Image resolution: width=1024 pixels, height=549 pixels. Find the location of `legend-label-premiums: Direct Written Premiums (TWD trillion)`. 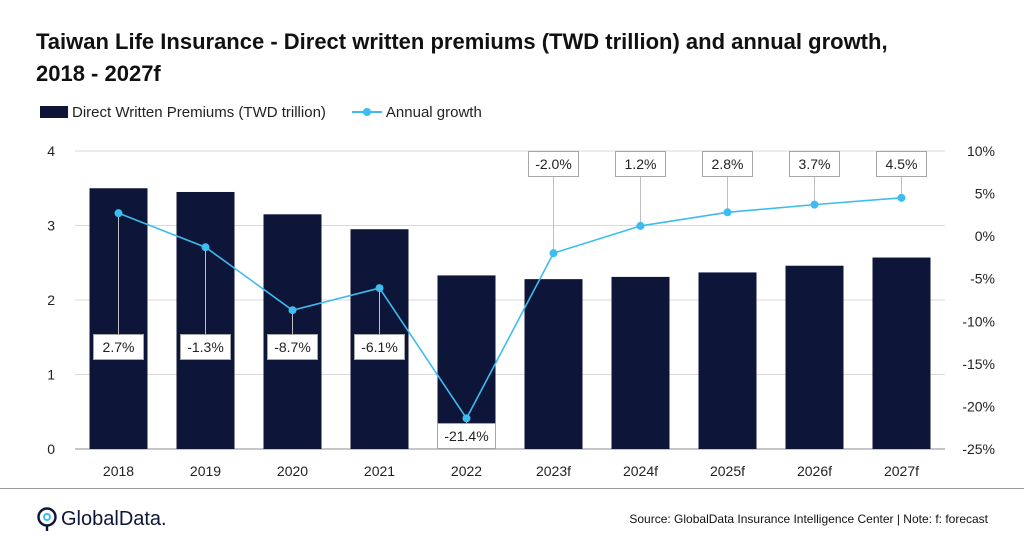

legend-label-premiums: Direct Written Premiums (TWD trillion) is located at coordinates (199, 112).